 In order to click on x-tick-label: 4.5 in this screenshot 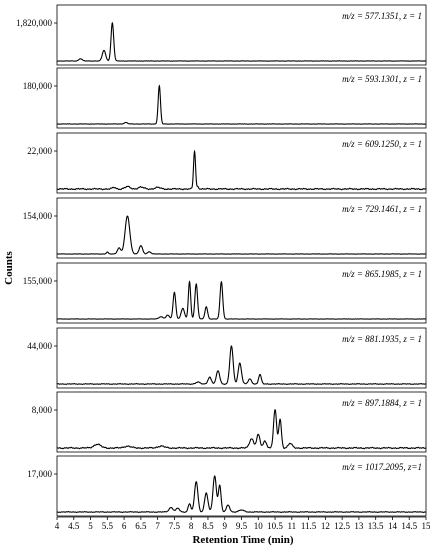, I will do `click(74, 526)`.